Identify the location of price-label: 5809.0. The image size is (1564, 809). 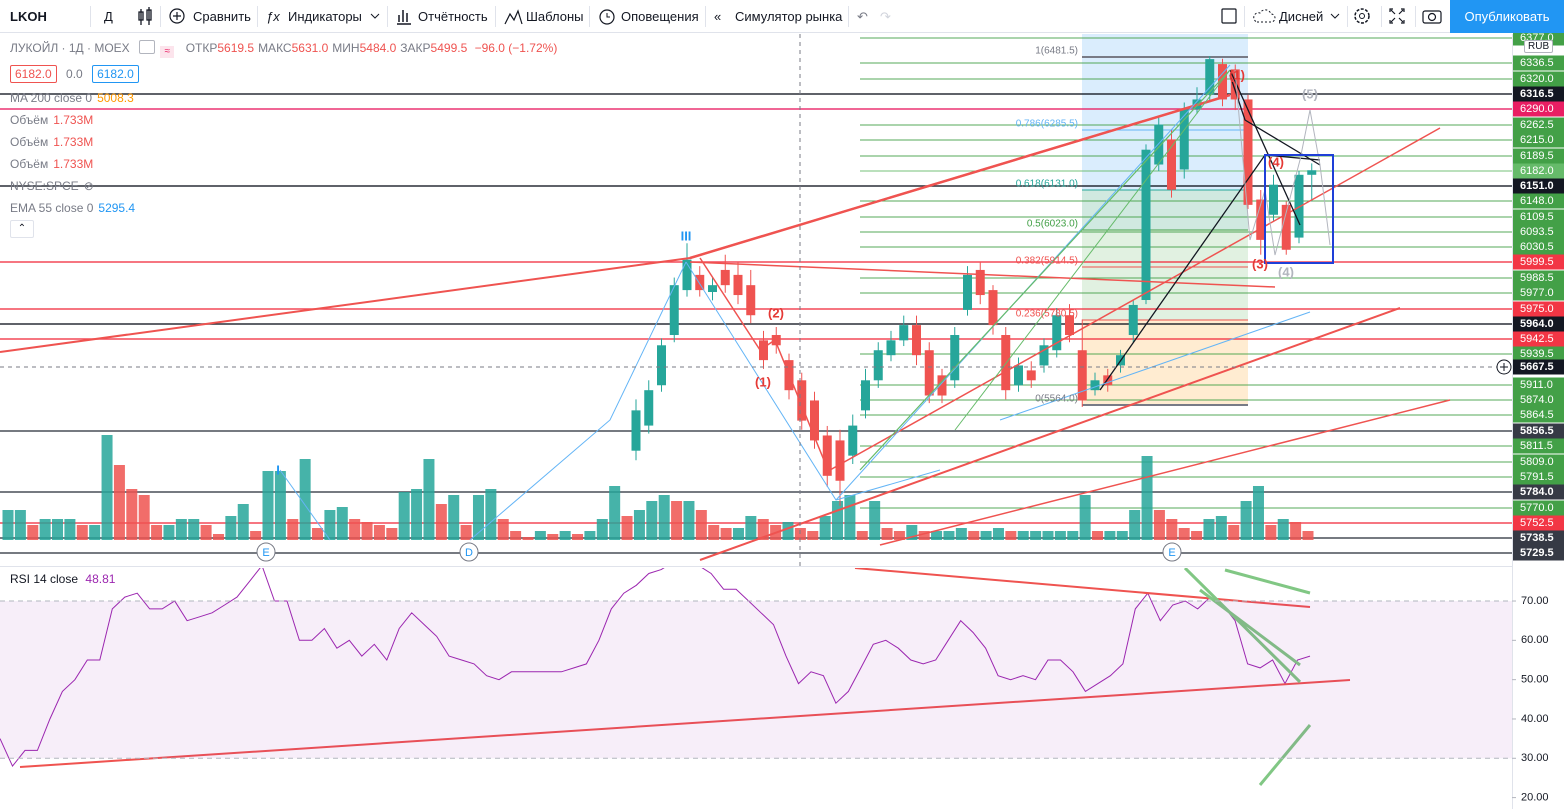
(1537, 462).